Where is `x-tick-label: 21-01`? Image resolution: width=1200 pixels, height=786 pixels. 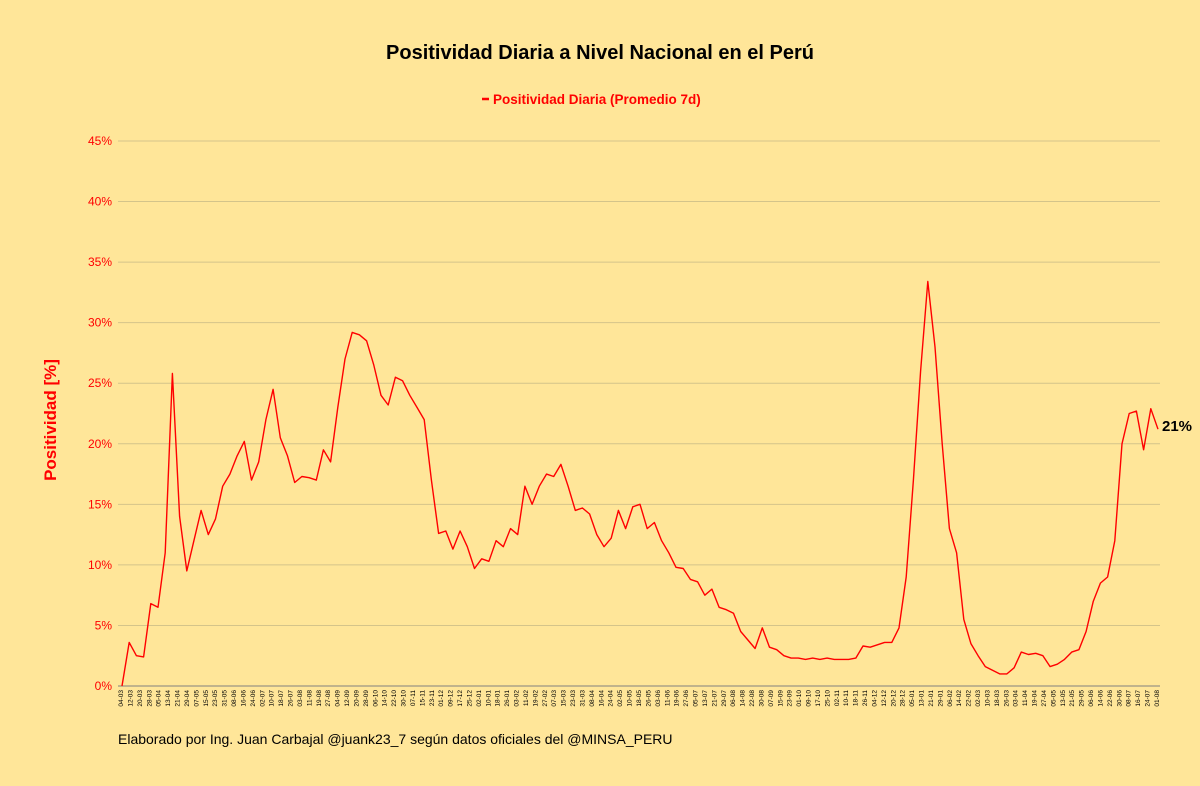
x-tick-label: 21-01 is located at coordinates (931, 698).